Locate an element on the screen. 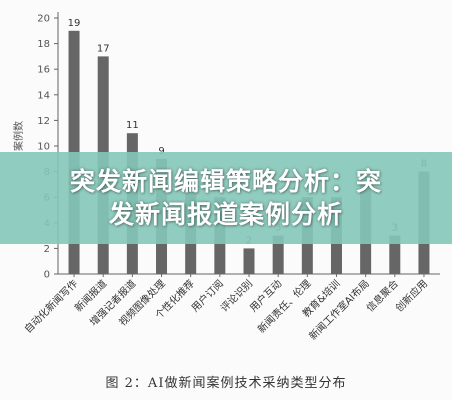 The width and height of the screenshot is (452, 400). y-tick-label: 20 is located at coordinates (43, 19).